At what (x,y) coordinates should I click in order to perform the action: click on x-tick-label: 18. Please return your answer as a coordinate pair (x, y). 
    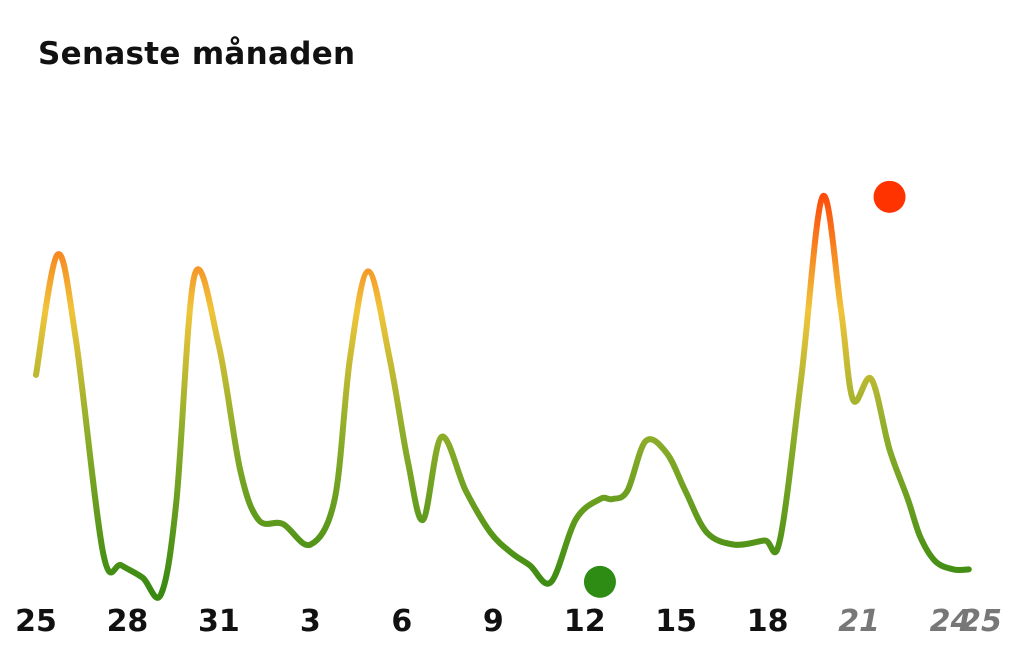
    Looking at the image, I should click on (768, 621).